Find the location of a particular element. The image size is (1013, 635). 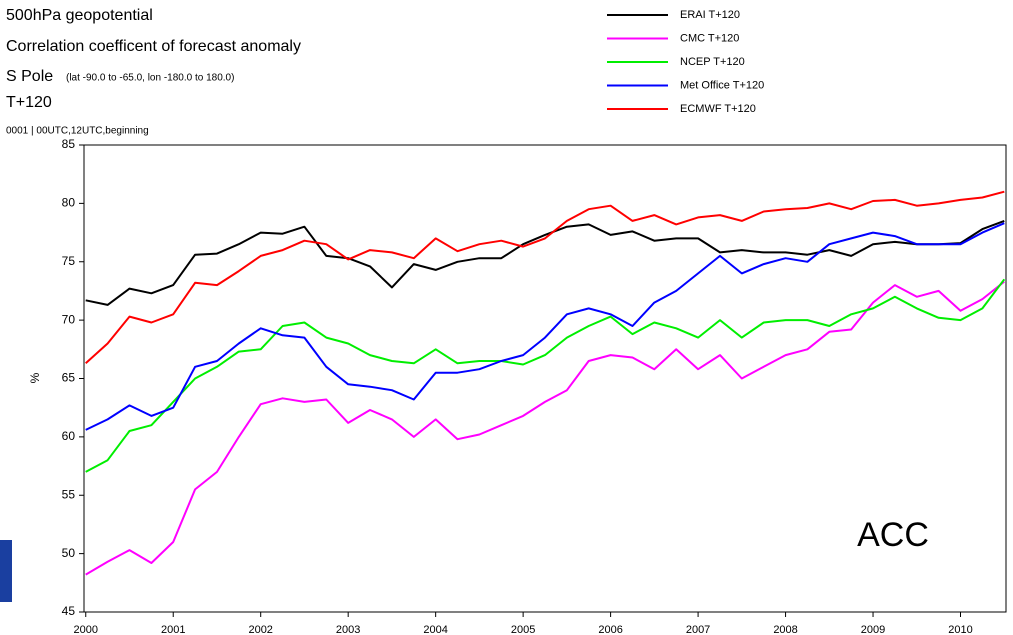

region: S Pole is located at coordinates (29, 76).